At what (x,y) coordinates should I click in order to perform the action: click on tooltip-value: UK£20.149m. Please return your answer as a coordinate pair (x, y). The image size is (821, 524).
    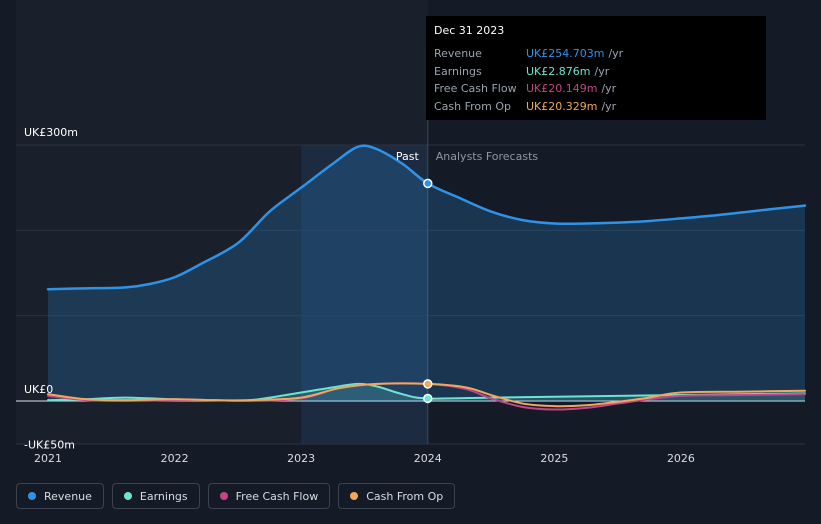
    Looking at the image, I should click on (562, 89).